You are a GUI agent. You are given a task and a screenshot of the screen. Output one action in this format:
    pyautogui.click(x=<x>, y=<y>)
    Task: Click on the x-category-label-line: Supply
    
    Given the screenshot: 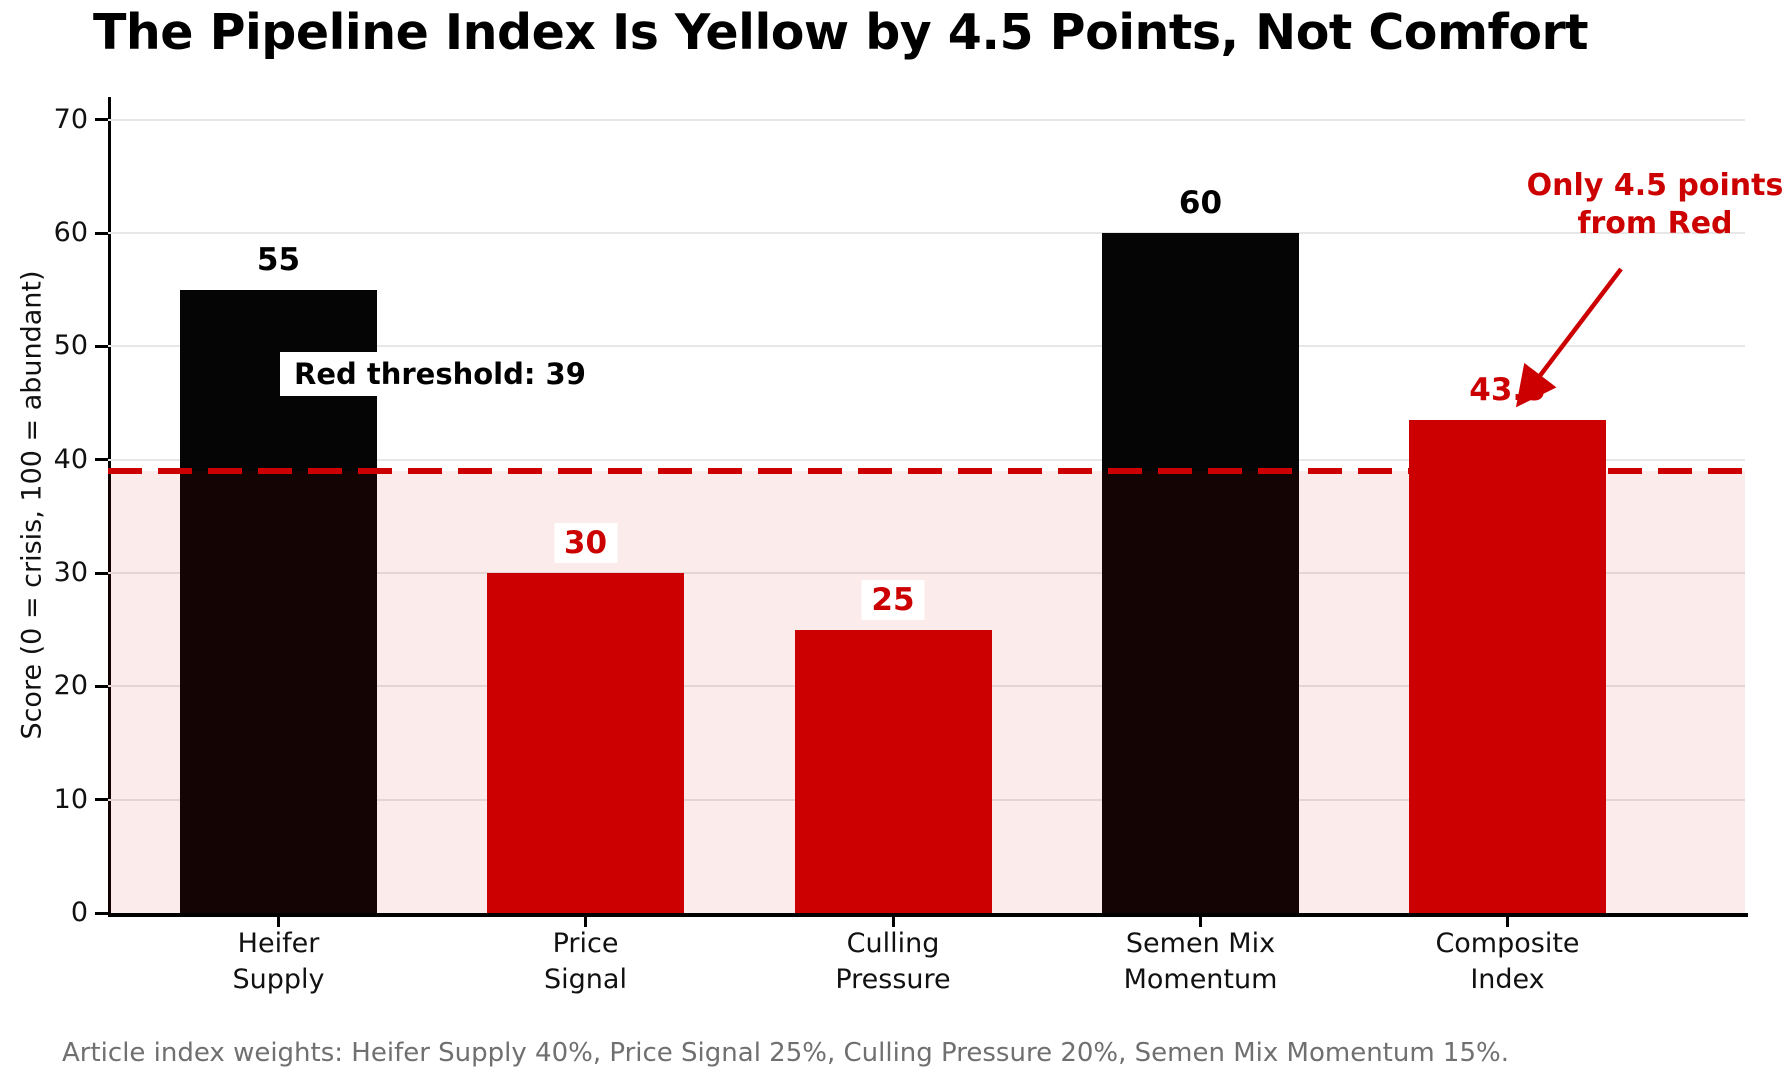 What is the action you would take?
    pyautogui.click(x=278, y=980)
    